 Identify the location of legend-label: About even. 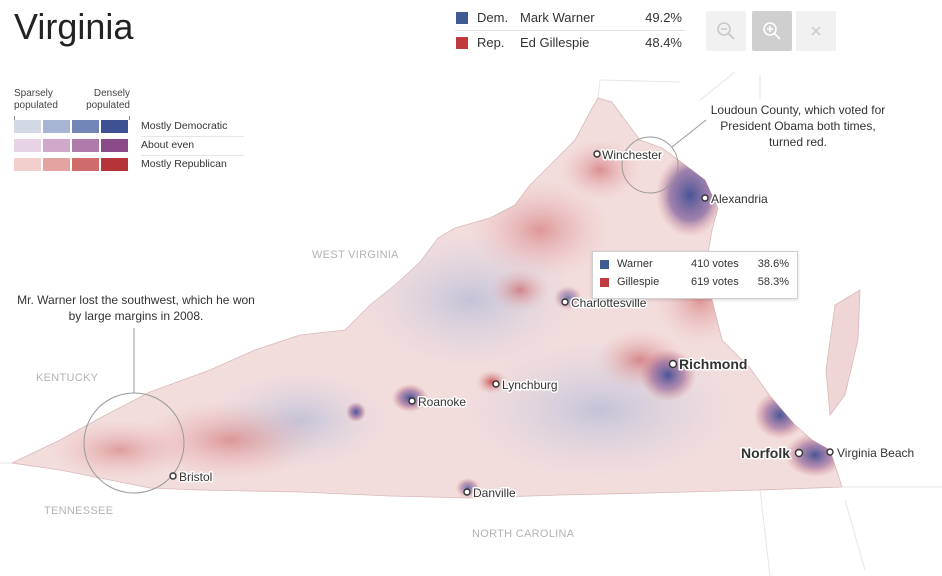
(168, 145).